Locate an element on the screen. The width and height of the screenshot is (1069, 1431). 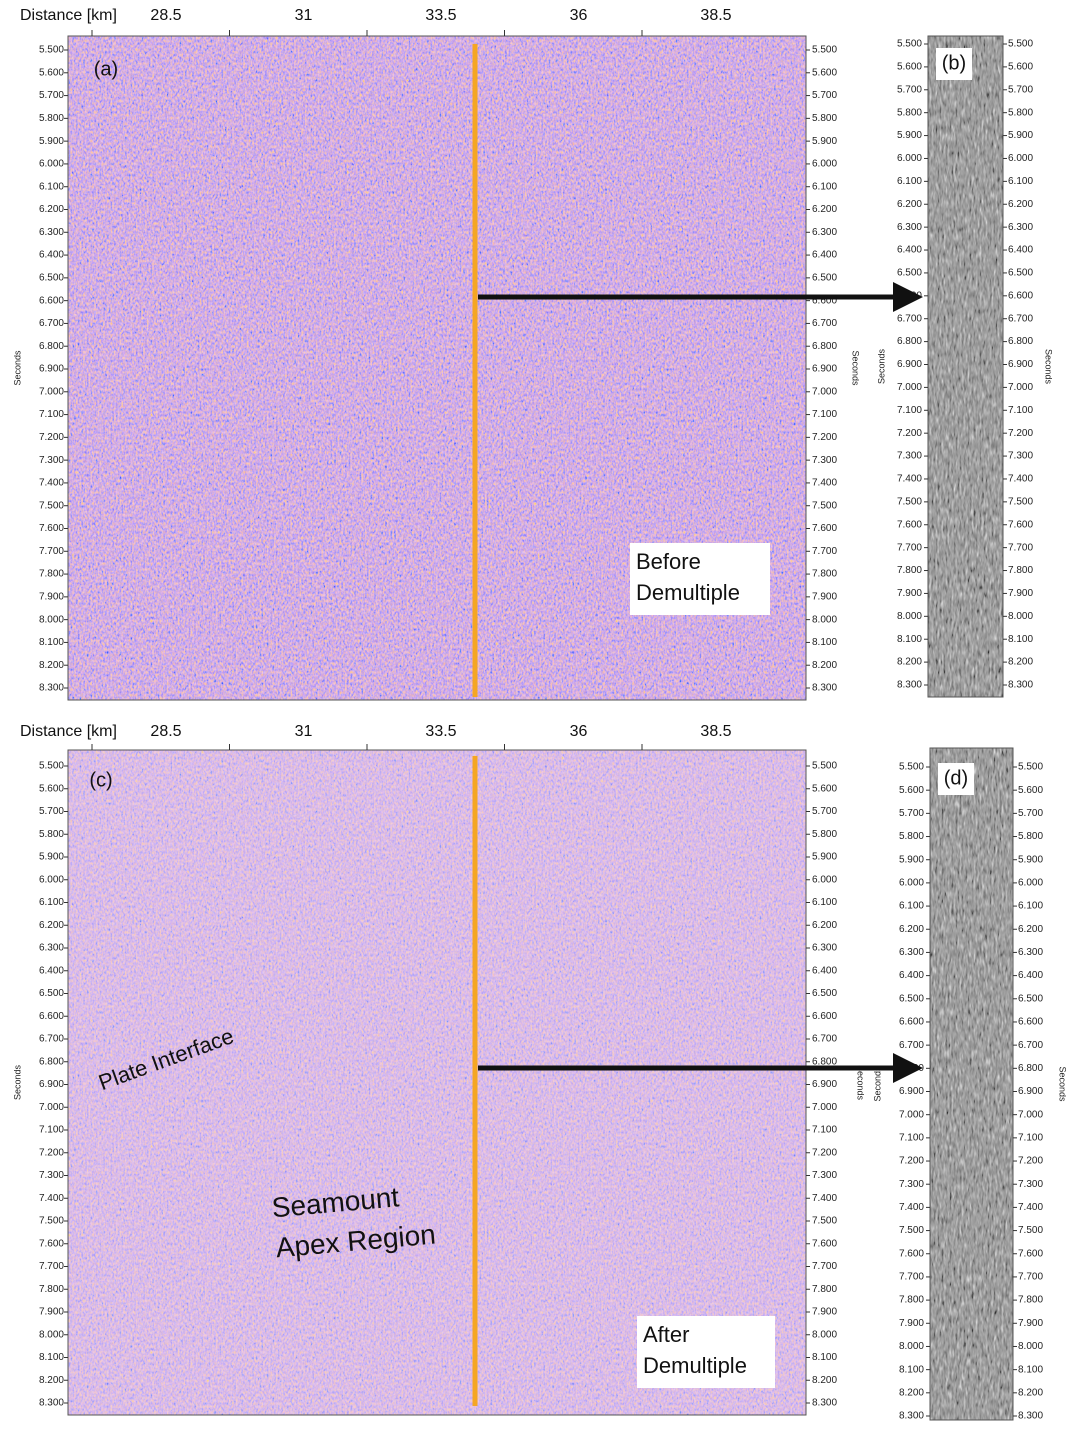
time-tick-label: 5.700 is located at coordinates (824, 95).